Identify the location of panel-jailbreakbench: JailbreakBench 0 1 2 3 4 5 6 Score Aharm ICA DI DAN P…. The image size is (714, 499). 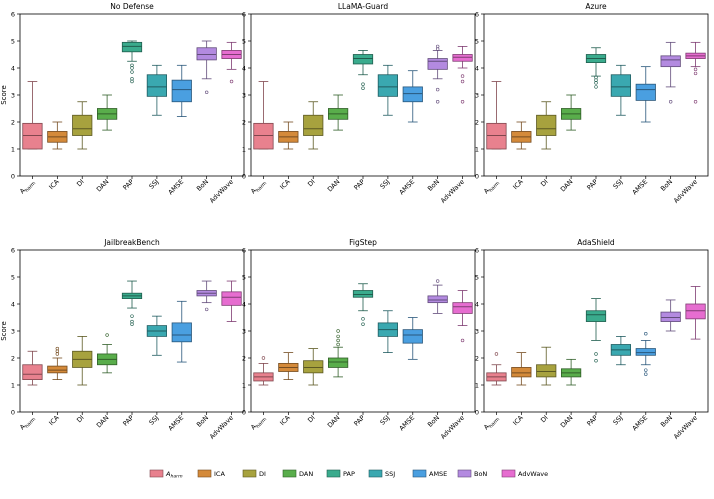
(122, 339).